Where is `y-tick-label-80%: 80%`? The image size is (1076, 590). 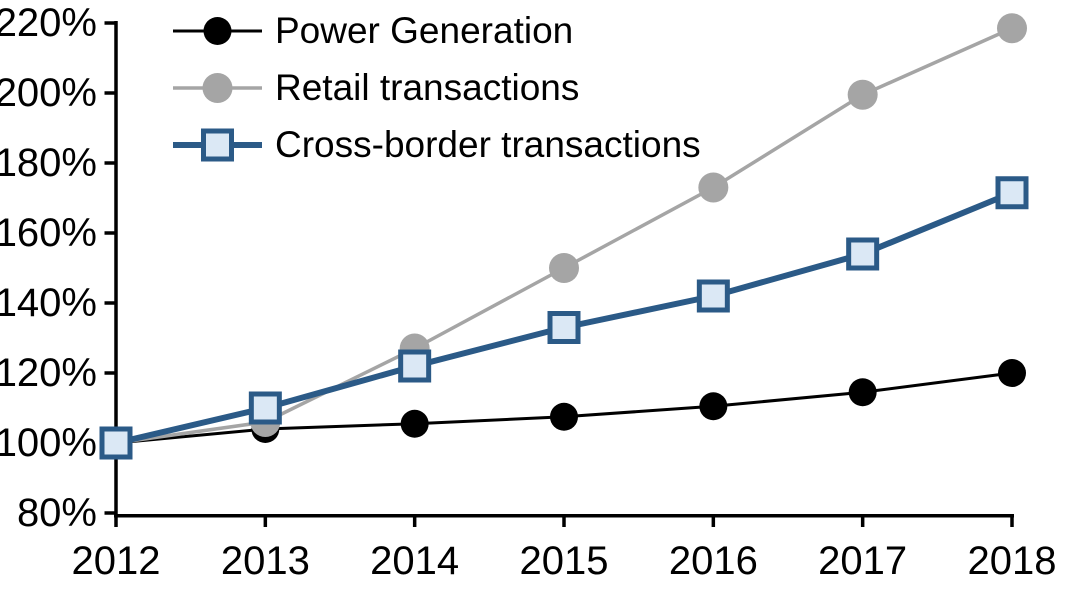 y-tick-label-80%: 80% is located at coordinates (57, 513).